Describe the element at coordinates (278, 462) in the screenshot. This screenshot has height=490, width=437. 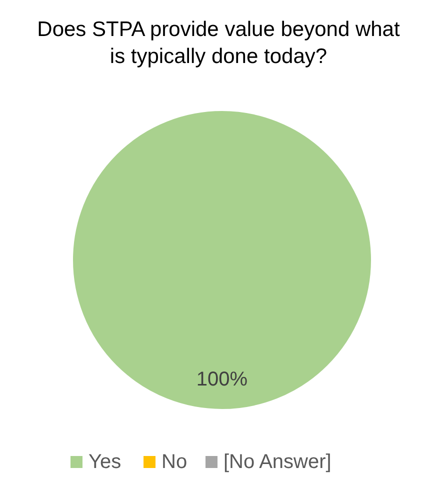
I see `legend-label: [No Answer]` at that location.